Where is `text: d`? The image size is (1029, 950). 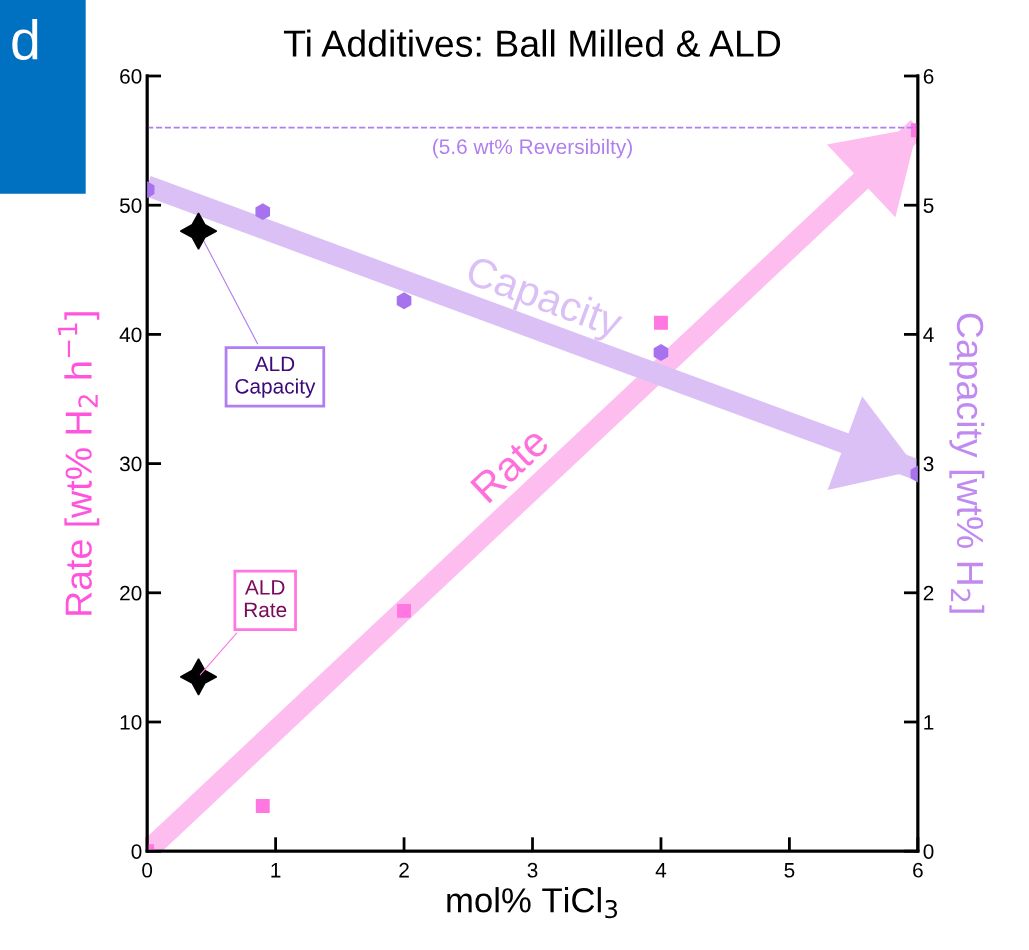 text: d is located at coordinates (25, 39).